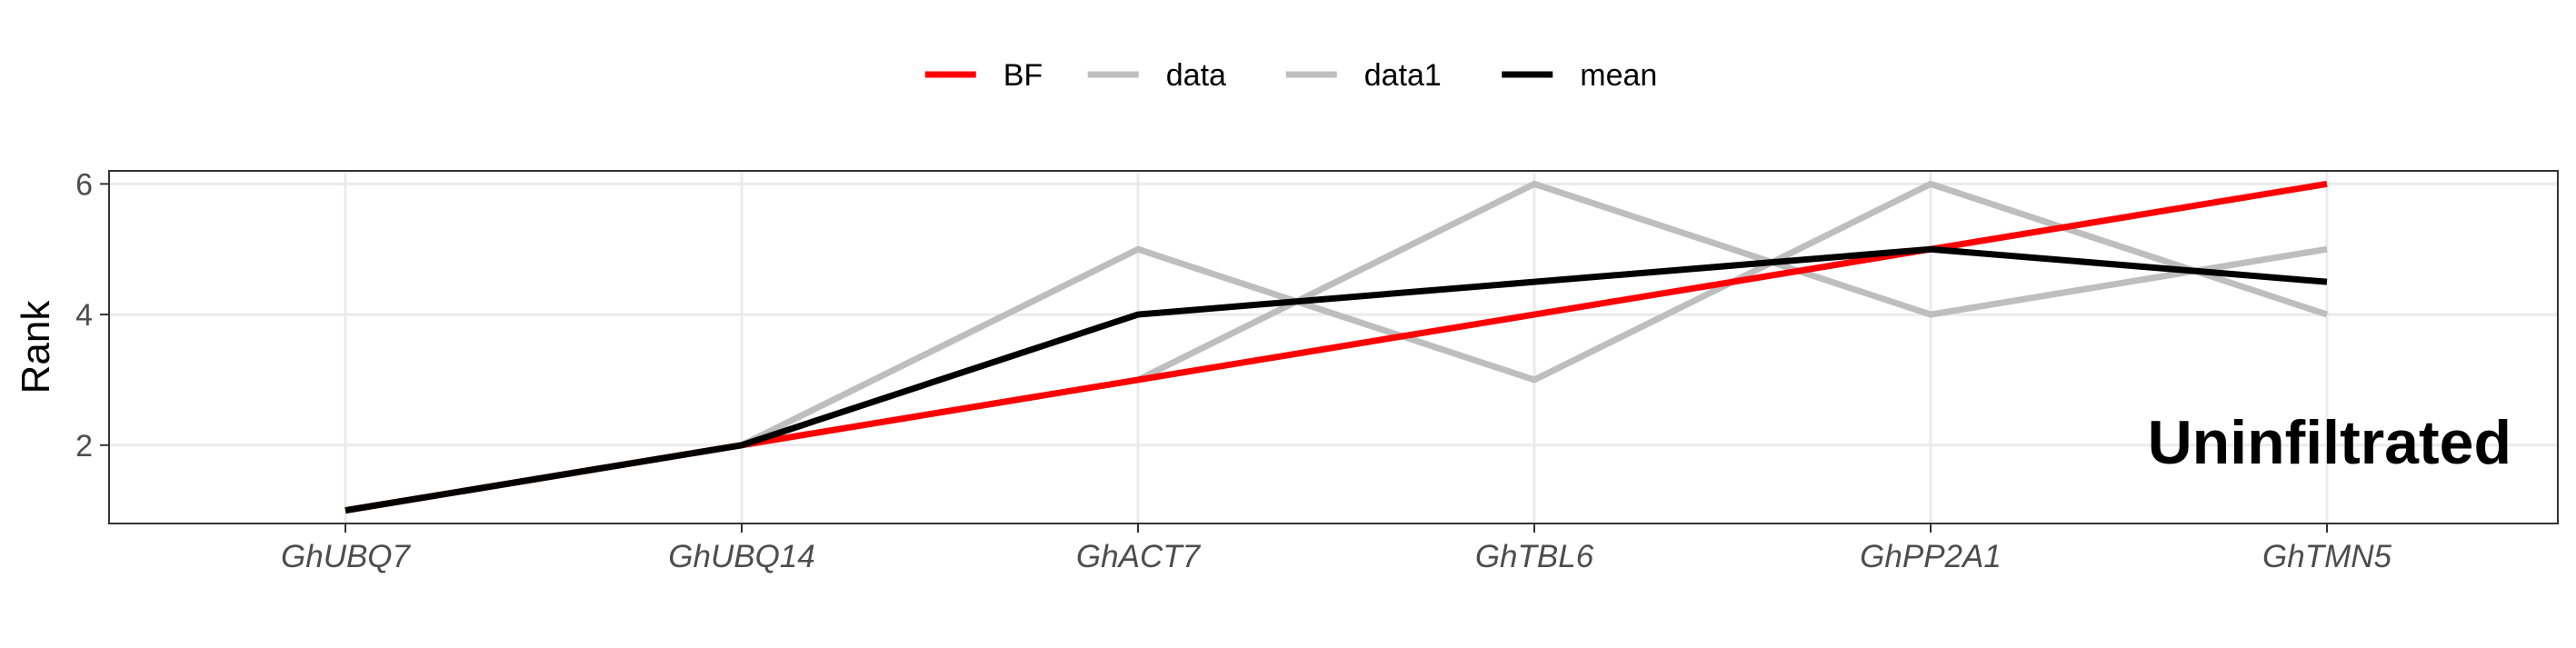  Describe the element at coordinates (983, 75) in the screenshot. I see `legend-item-bf: BF` at that location.